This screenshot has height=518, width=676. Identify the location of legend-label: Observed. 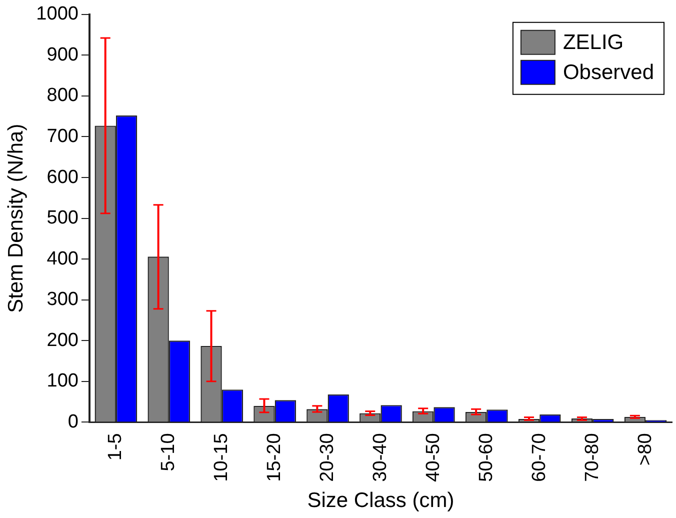
(608, 72).